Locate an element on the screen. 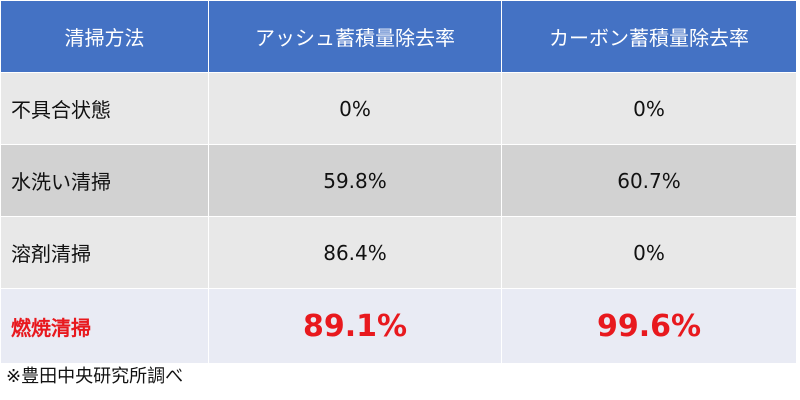 This screenshot has height=400, width=800. method-cell: 不具合状態 is located at coordinates (104, 108).